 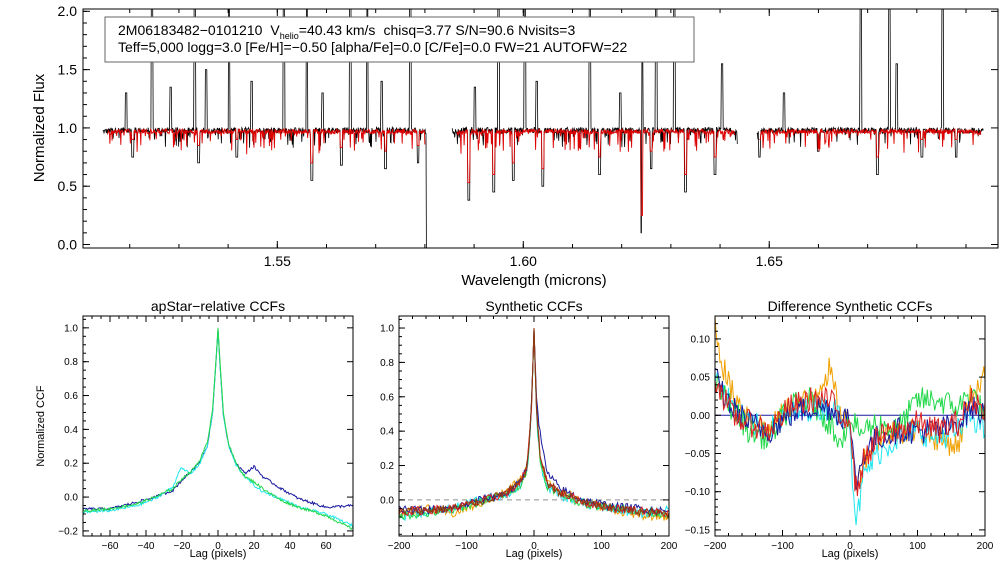 I want to click on spectrum-ylabel: Normalized Flux, so click(x=39, y=127).